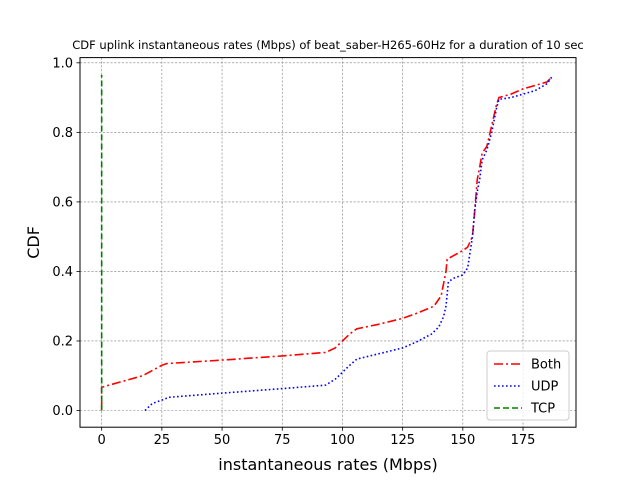 The height and width of the screenshot is (480, 640). What do you see at coordinates (523, 440) in the screenshot?
I see `x-tick-label: 175` at bounding box center [523, 440].